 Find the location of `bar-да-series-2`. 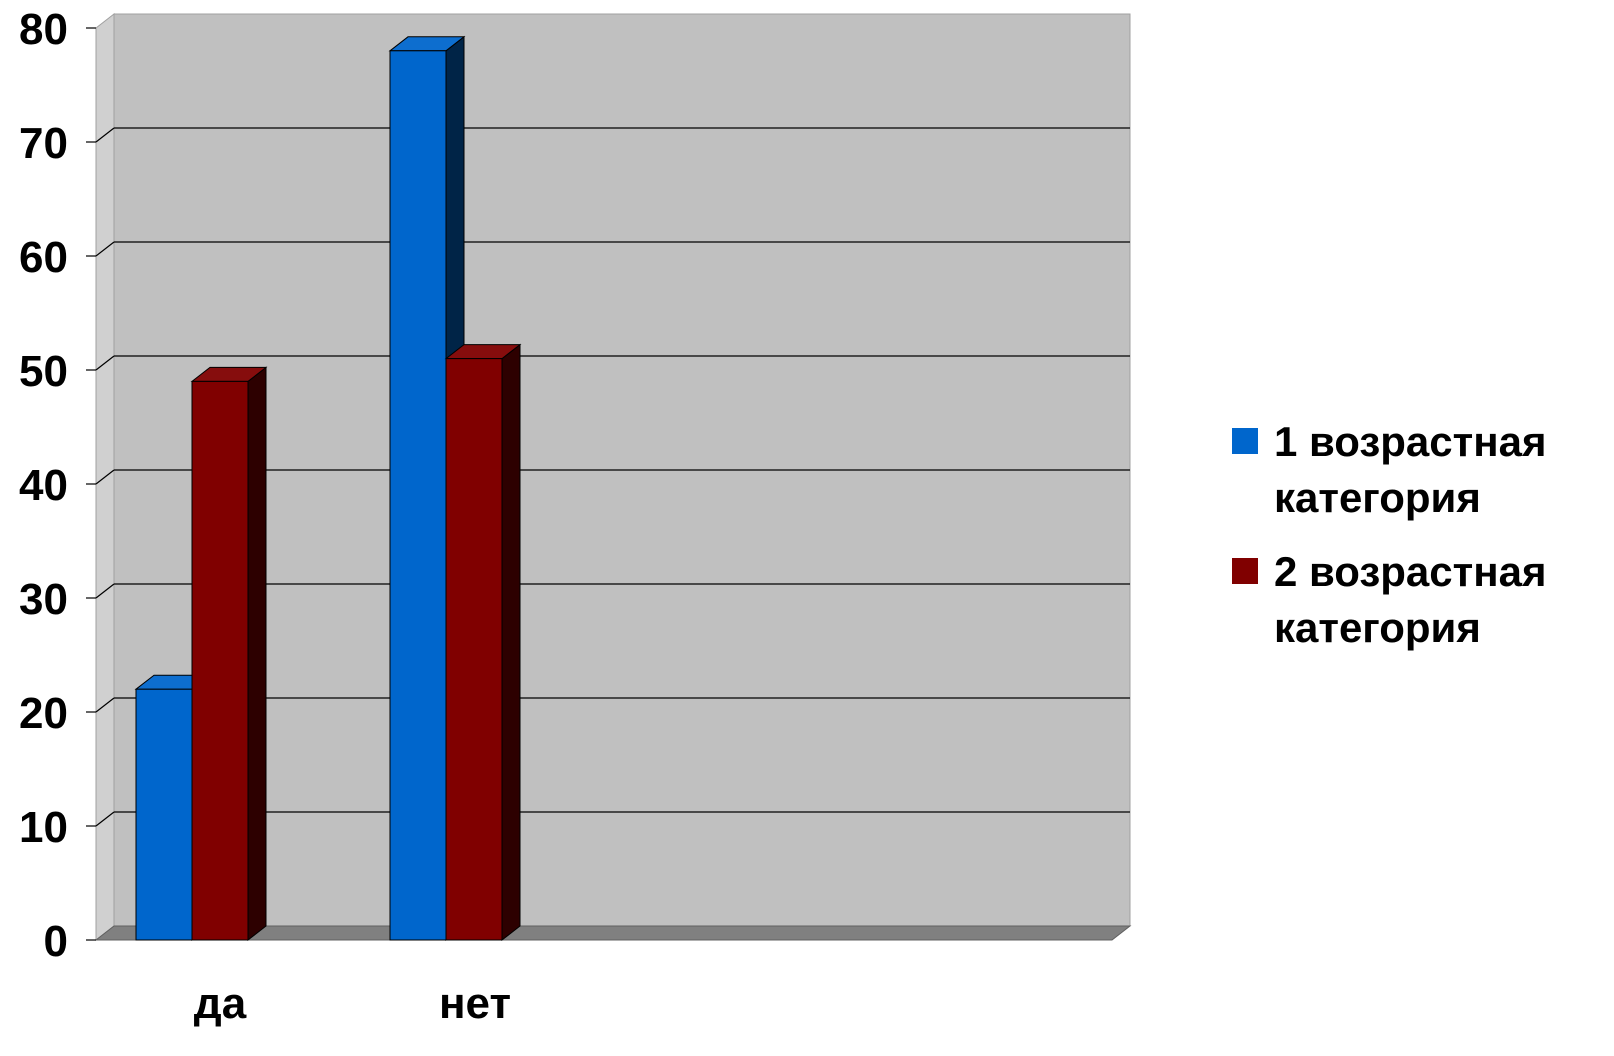

bar-да-series-2 is located at coordinates (220, 660).